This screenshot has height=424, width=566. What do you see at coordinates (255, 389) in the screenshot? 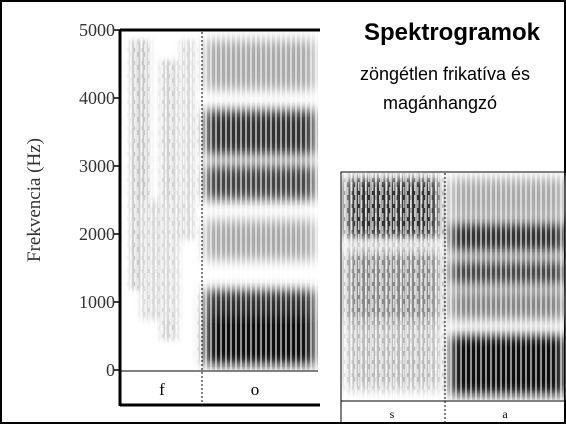
I see `segment-label: o` at bounding box center [255, 389].